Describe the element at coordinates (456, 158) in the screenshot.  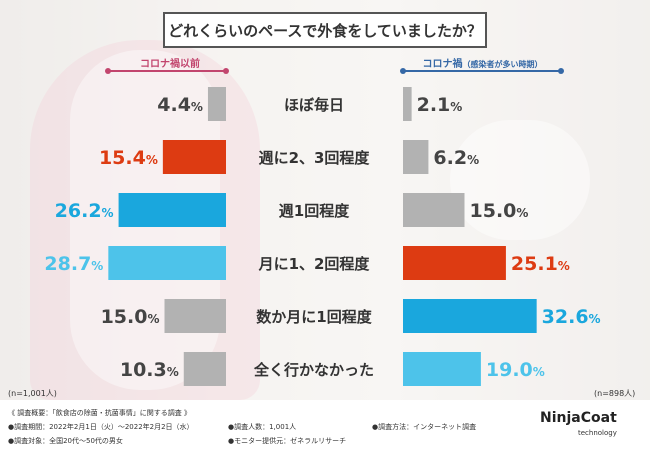
I see `right-value-label: 6.2%` at that location.